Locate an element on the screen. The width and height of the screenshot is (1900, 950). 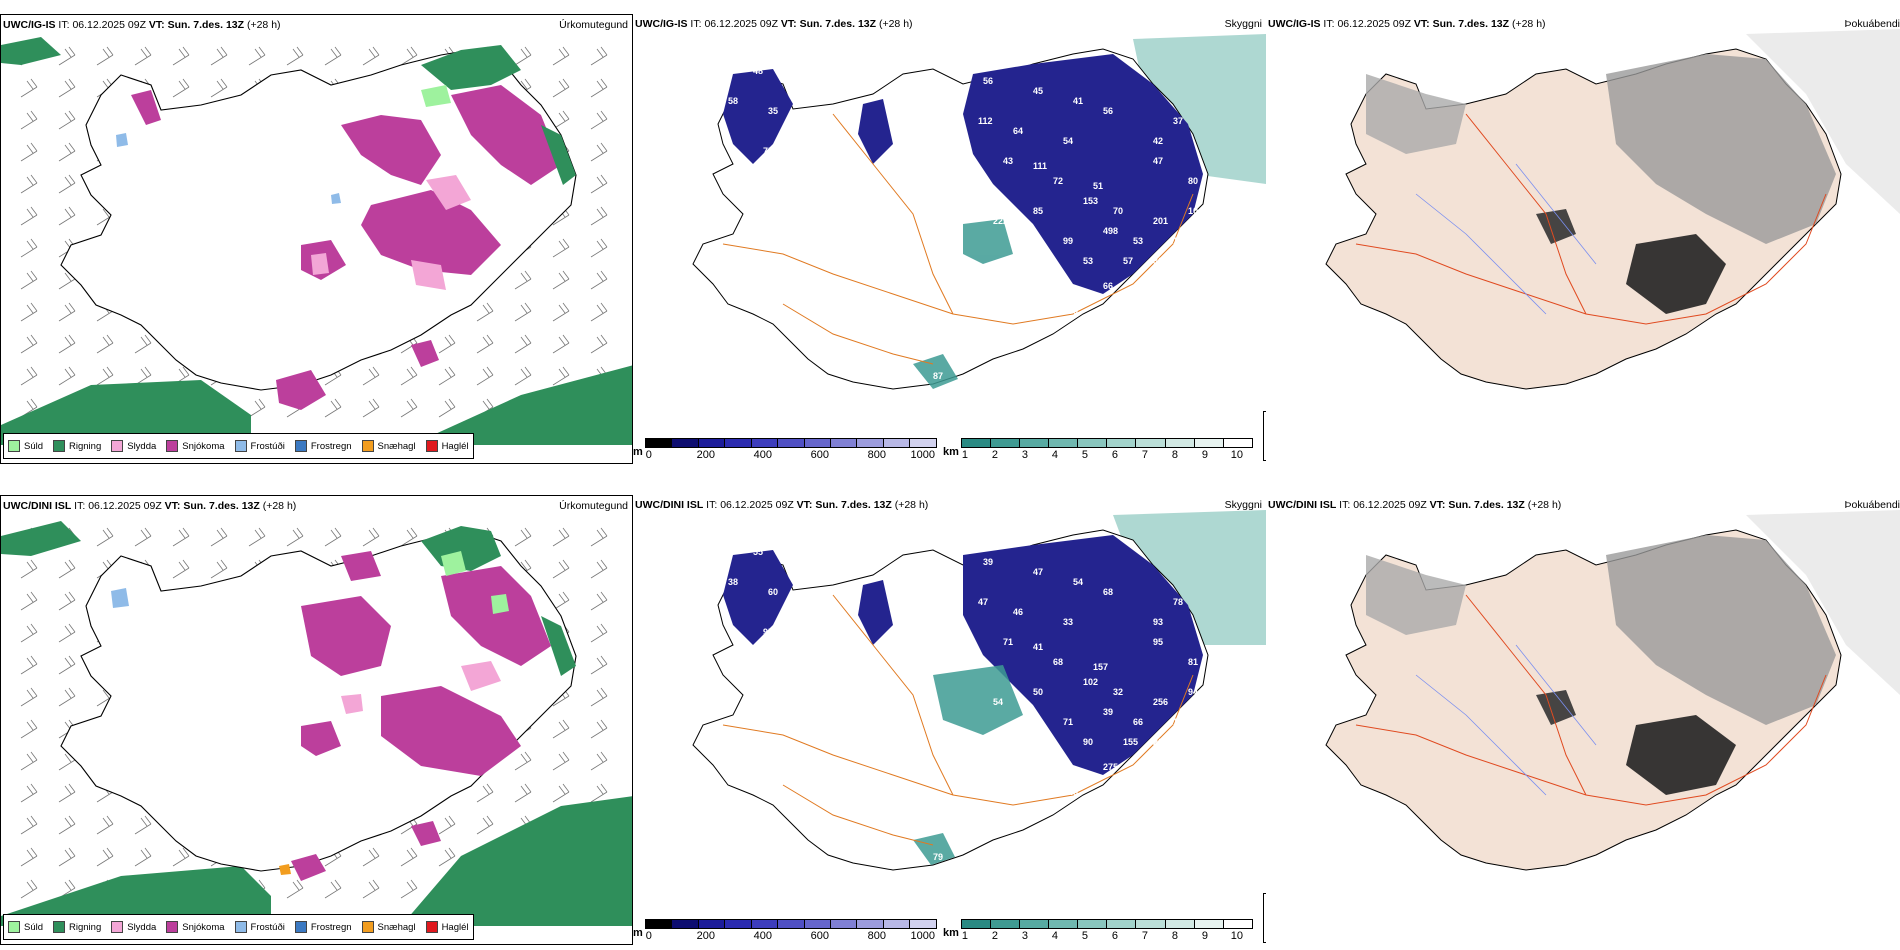
roads is located at coordinates (1591, 219).